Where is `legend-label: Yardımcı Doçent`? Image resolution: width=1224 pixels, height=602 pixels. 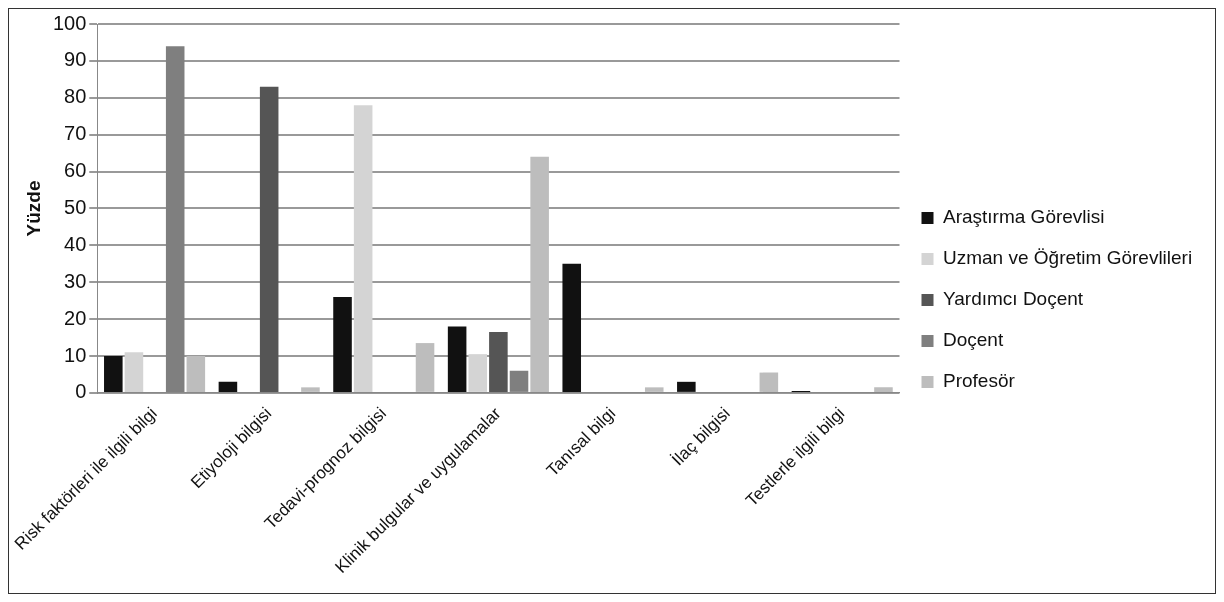
legend-label: Yardımcı Doçent is located at coordinates (1013, 299).